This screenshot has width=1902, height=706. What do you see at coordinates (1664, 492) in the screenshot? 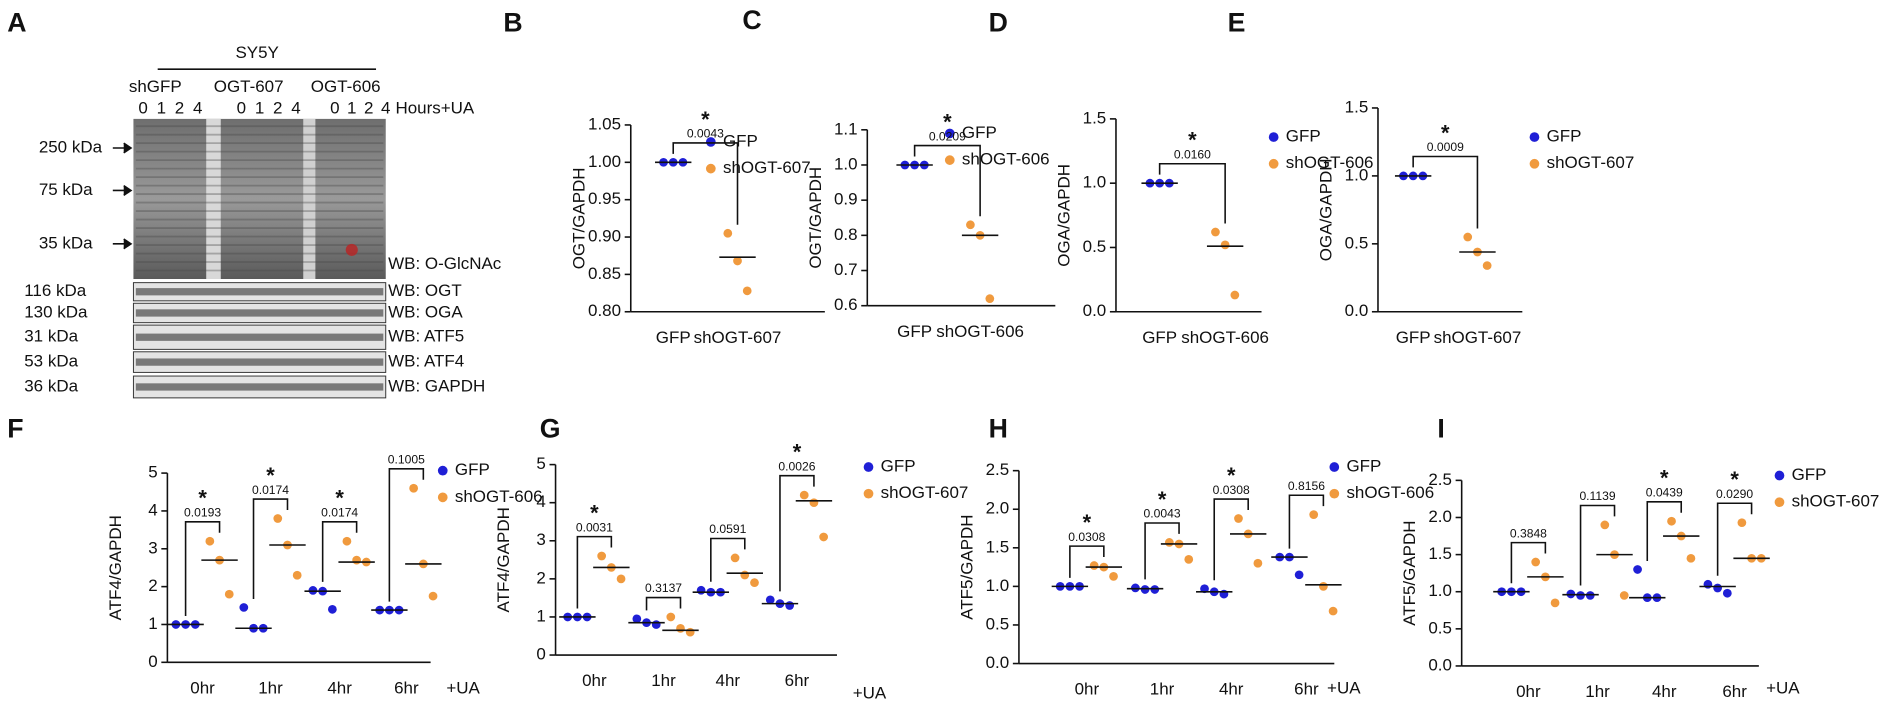
I see `p-value: 0.0439` at bounding box center [1664, 492].